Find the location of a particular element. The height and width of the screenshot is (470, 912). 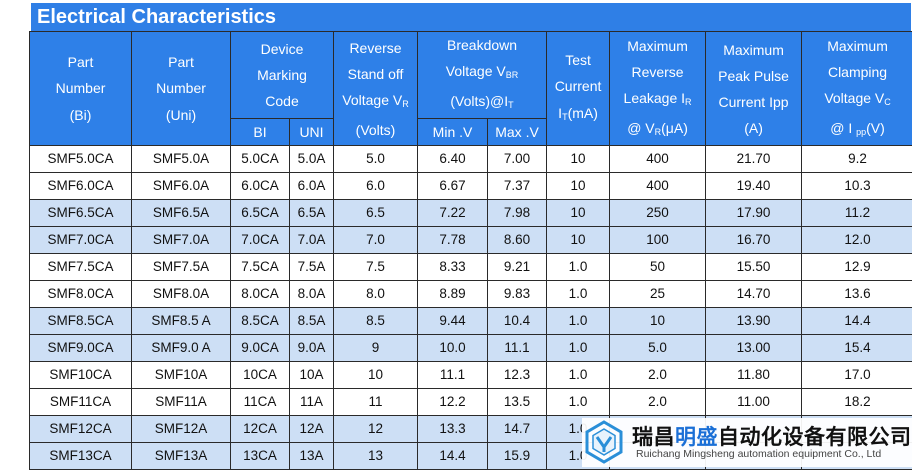

cell-part-uni: SMF9.0 A is located at coordinates (181, 348).